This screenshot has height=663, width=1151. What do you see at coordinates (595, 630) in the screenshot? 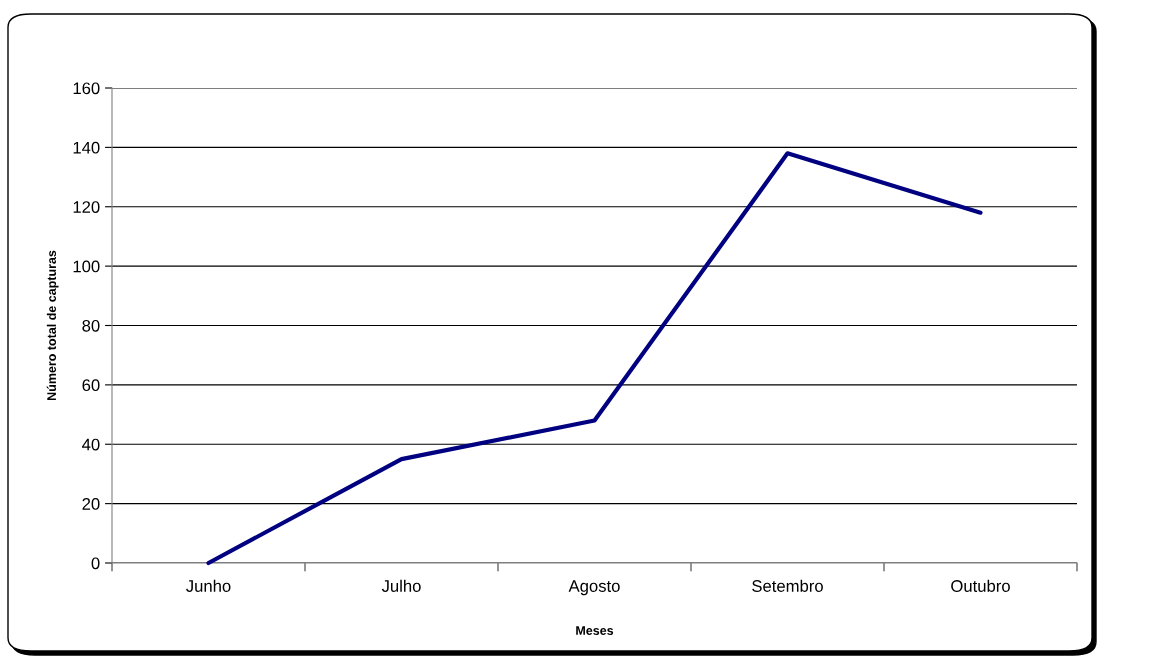
I see `x-axis-title: Meses` at bounding box center [595, 630].